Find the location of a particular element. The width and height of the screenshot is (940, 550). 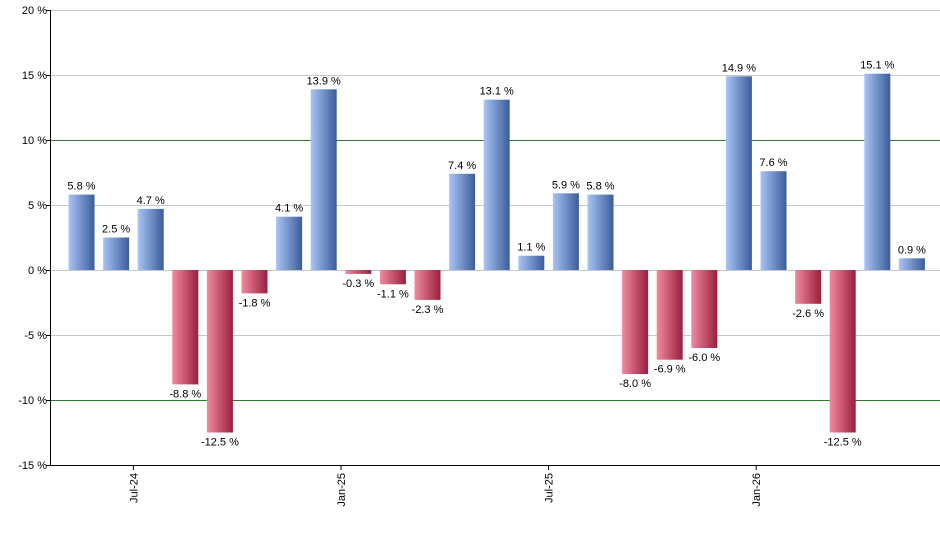

y-tick-label: 0 % is located at coordinates (37, 271).